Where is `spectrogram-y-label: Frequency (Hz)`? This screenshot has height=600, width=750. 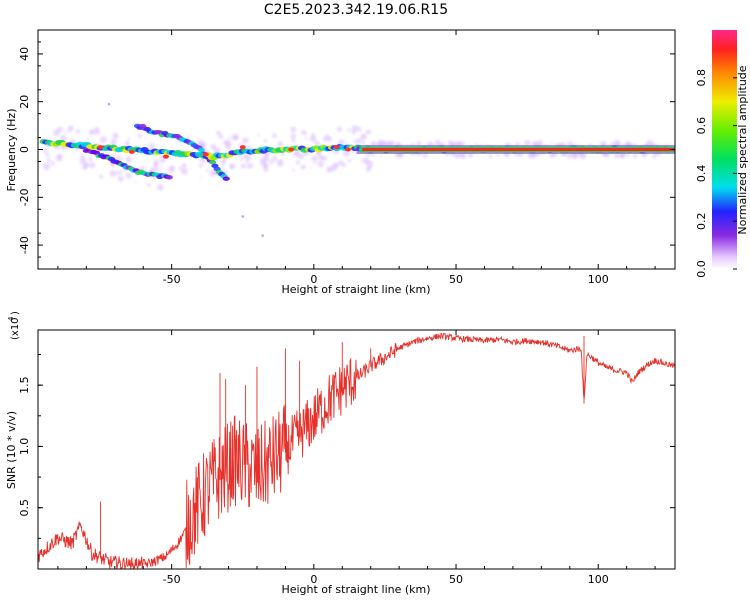
spectrogram-y-label: Frequency (Hz) is located at coordinates (11, 150).